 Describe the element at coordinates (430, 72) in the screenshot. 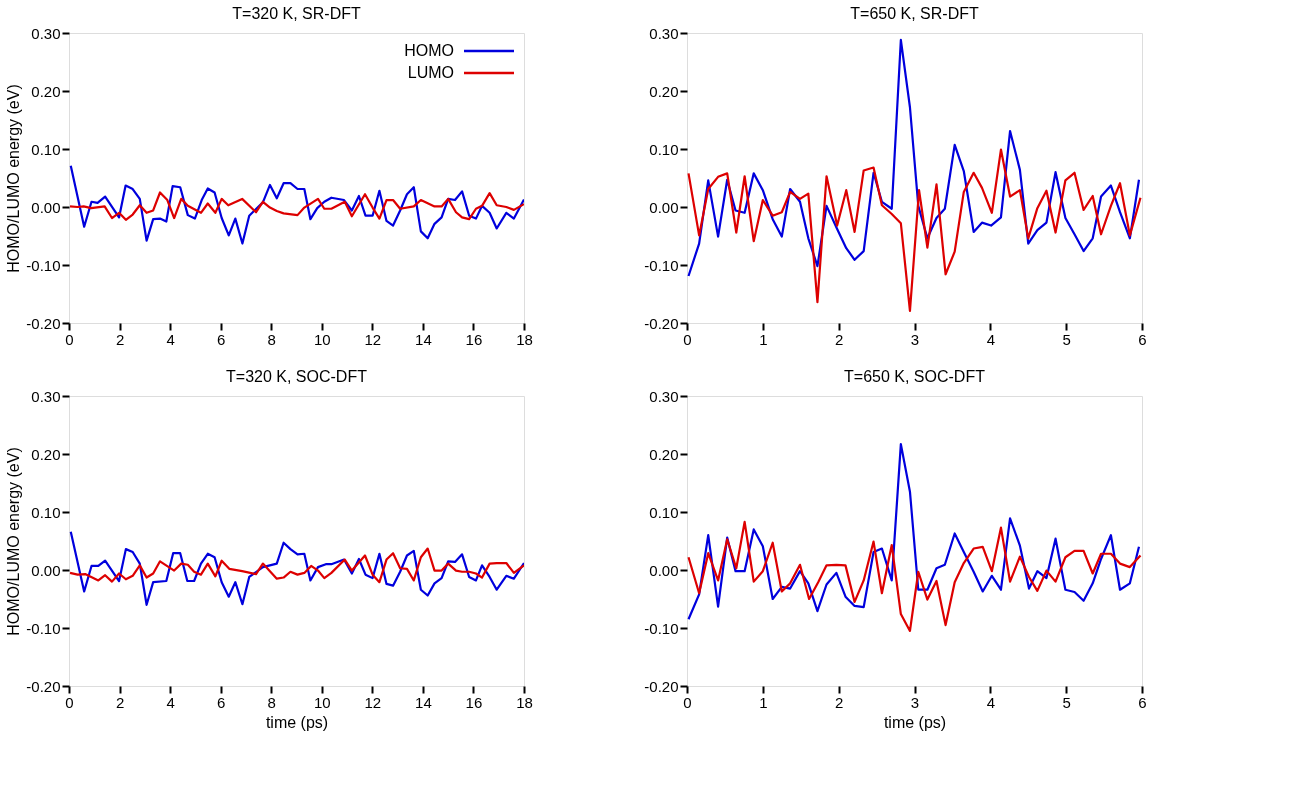

I see `legend-label: LUMO` at that location.